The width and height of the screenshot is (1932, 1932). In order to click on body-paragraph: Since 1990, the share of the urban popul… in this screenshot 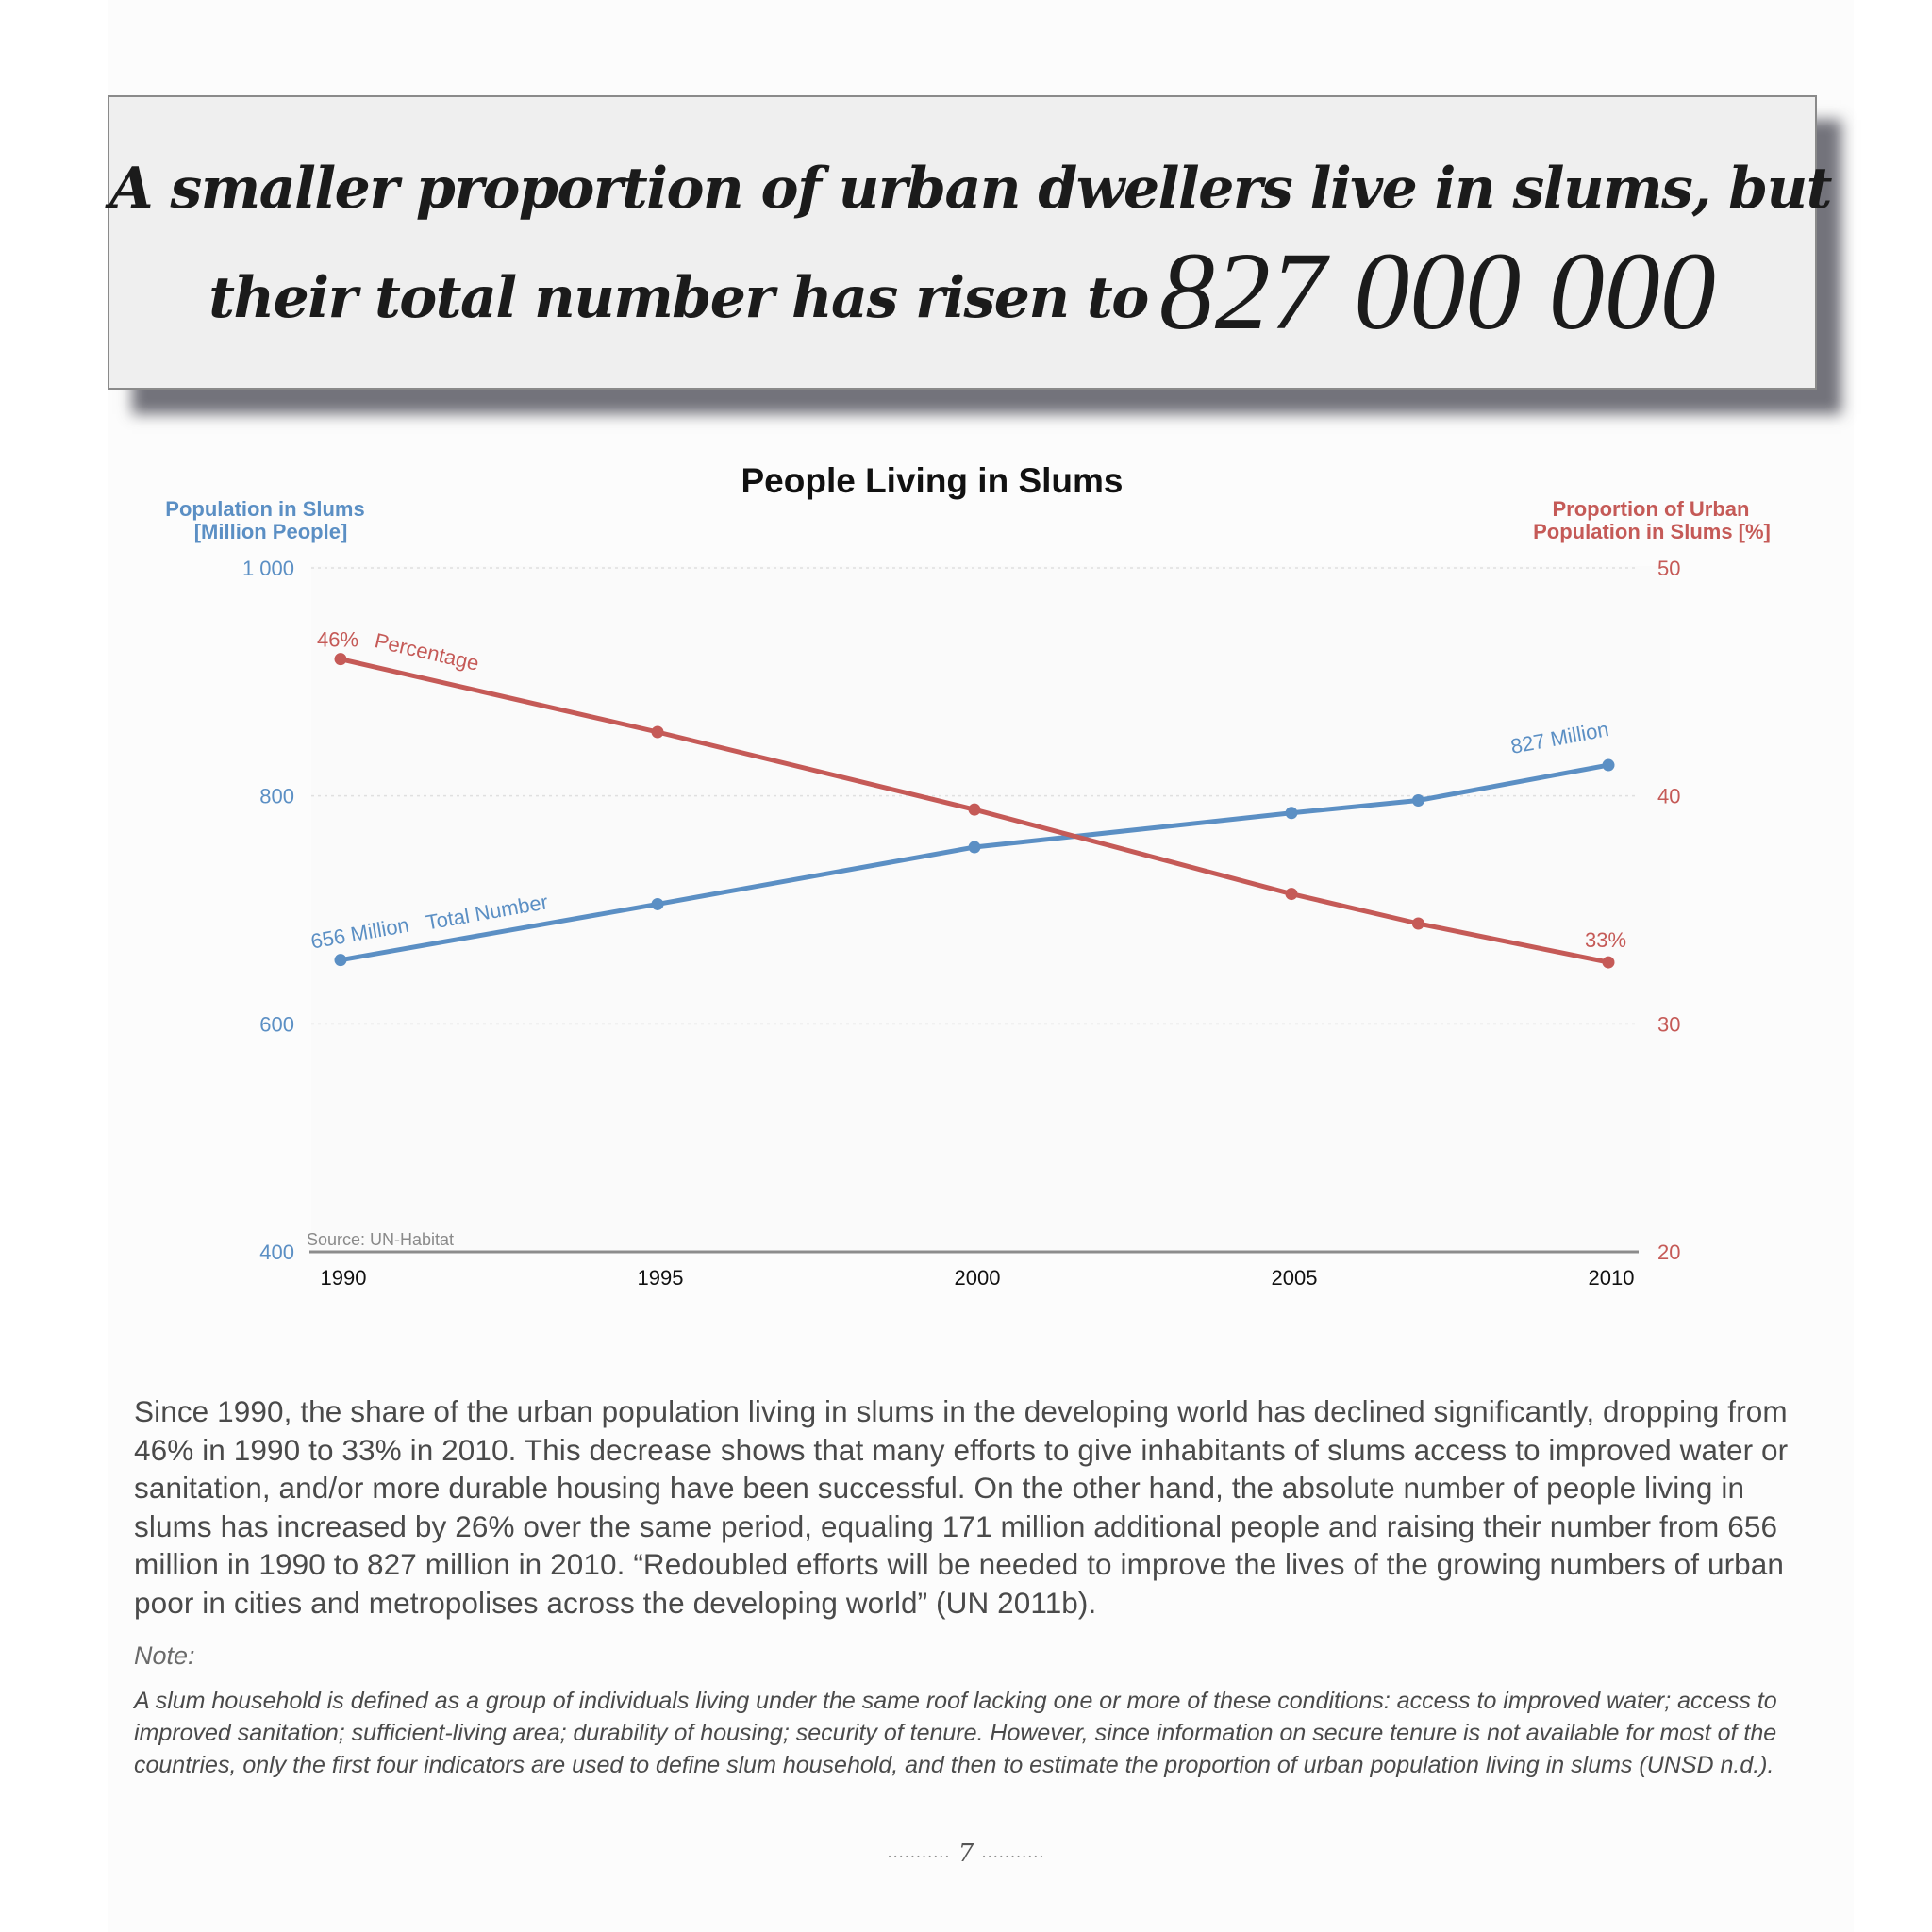, I will do `click(962, 1507)`.